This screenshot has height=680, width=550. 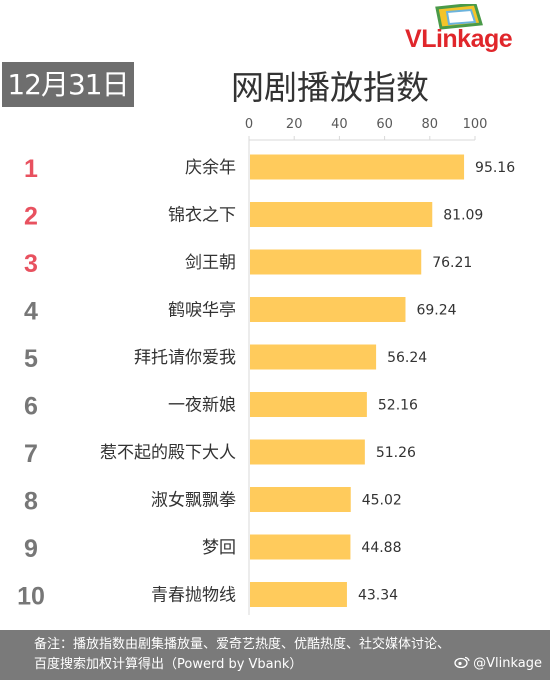 I want to click on logo-frame-icon, so click(x=459, y=17).